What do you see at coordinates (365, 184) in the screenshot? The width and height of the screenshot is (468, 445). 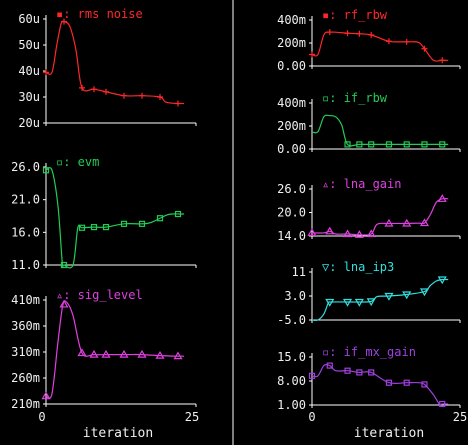 I see `legend-label: : lna_gain` at bounding box center [365, 184].